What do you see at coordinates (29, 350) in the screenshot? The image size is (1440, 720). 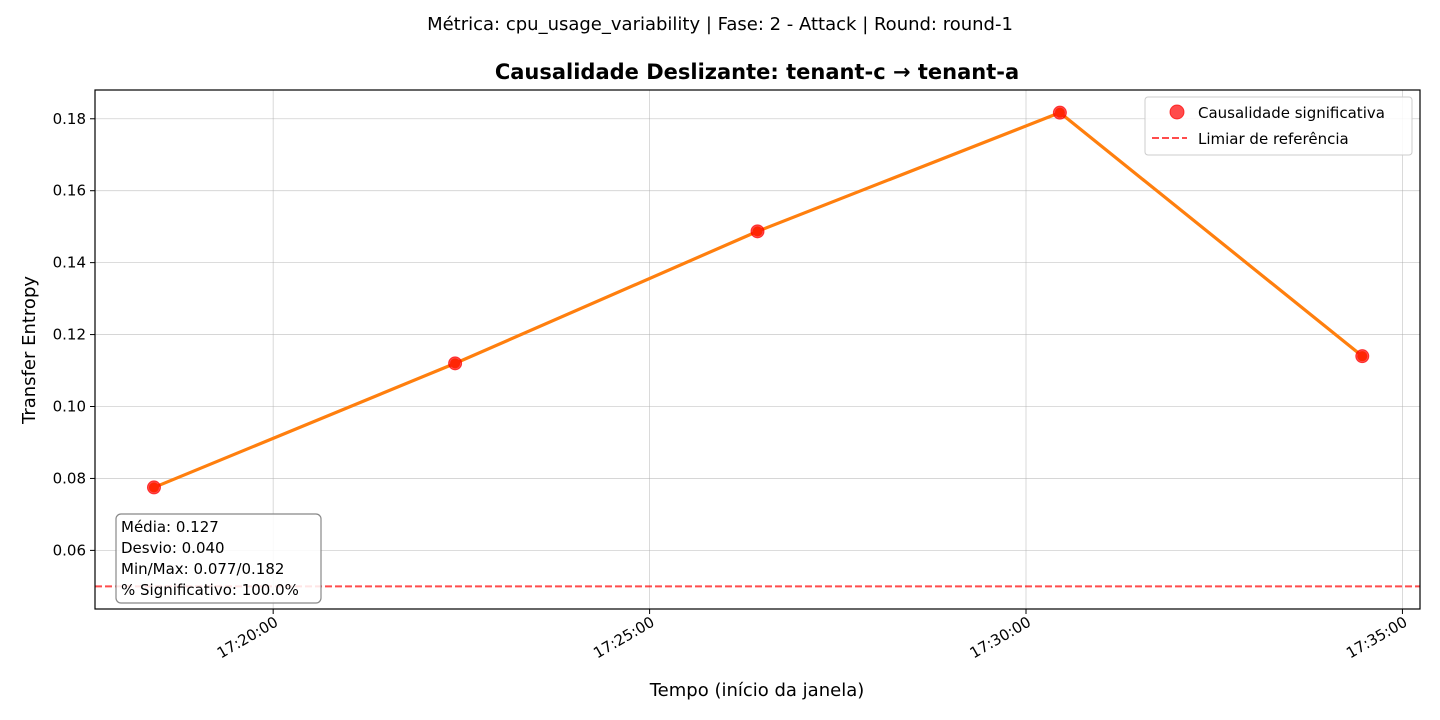 I see `y-axis-label: Transfer Entropy` at bounding box center [29, 350].